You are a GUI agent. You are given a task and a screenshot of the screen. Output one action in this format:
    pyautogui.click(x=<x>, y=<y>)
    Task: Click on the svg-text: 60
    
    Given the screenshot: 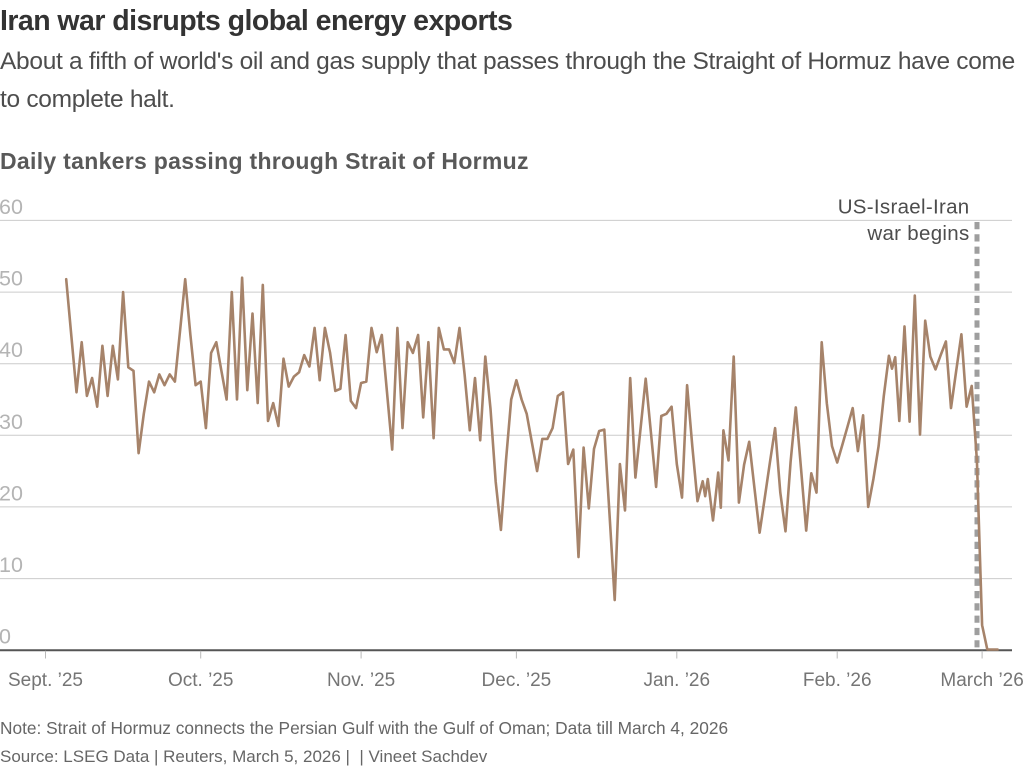 What is the action you would take?
    pyautogui.click(x=11, y=207)
    